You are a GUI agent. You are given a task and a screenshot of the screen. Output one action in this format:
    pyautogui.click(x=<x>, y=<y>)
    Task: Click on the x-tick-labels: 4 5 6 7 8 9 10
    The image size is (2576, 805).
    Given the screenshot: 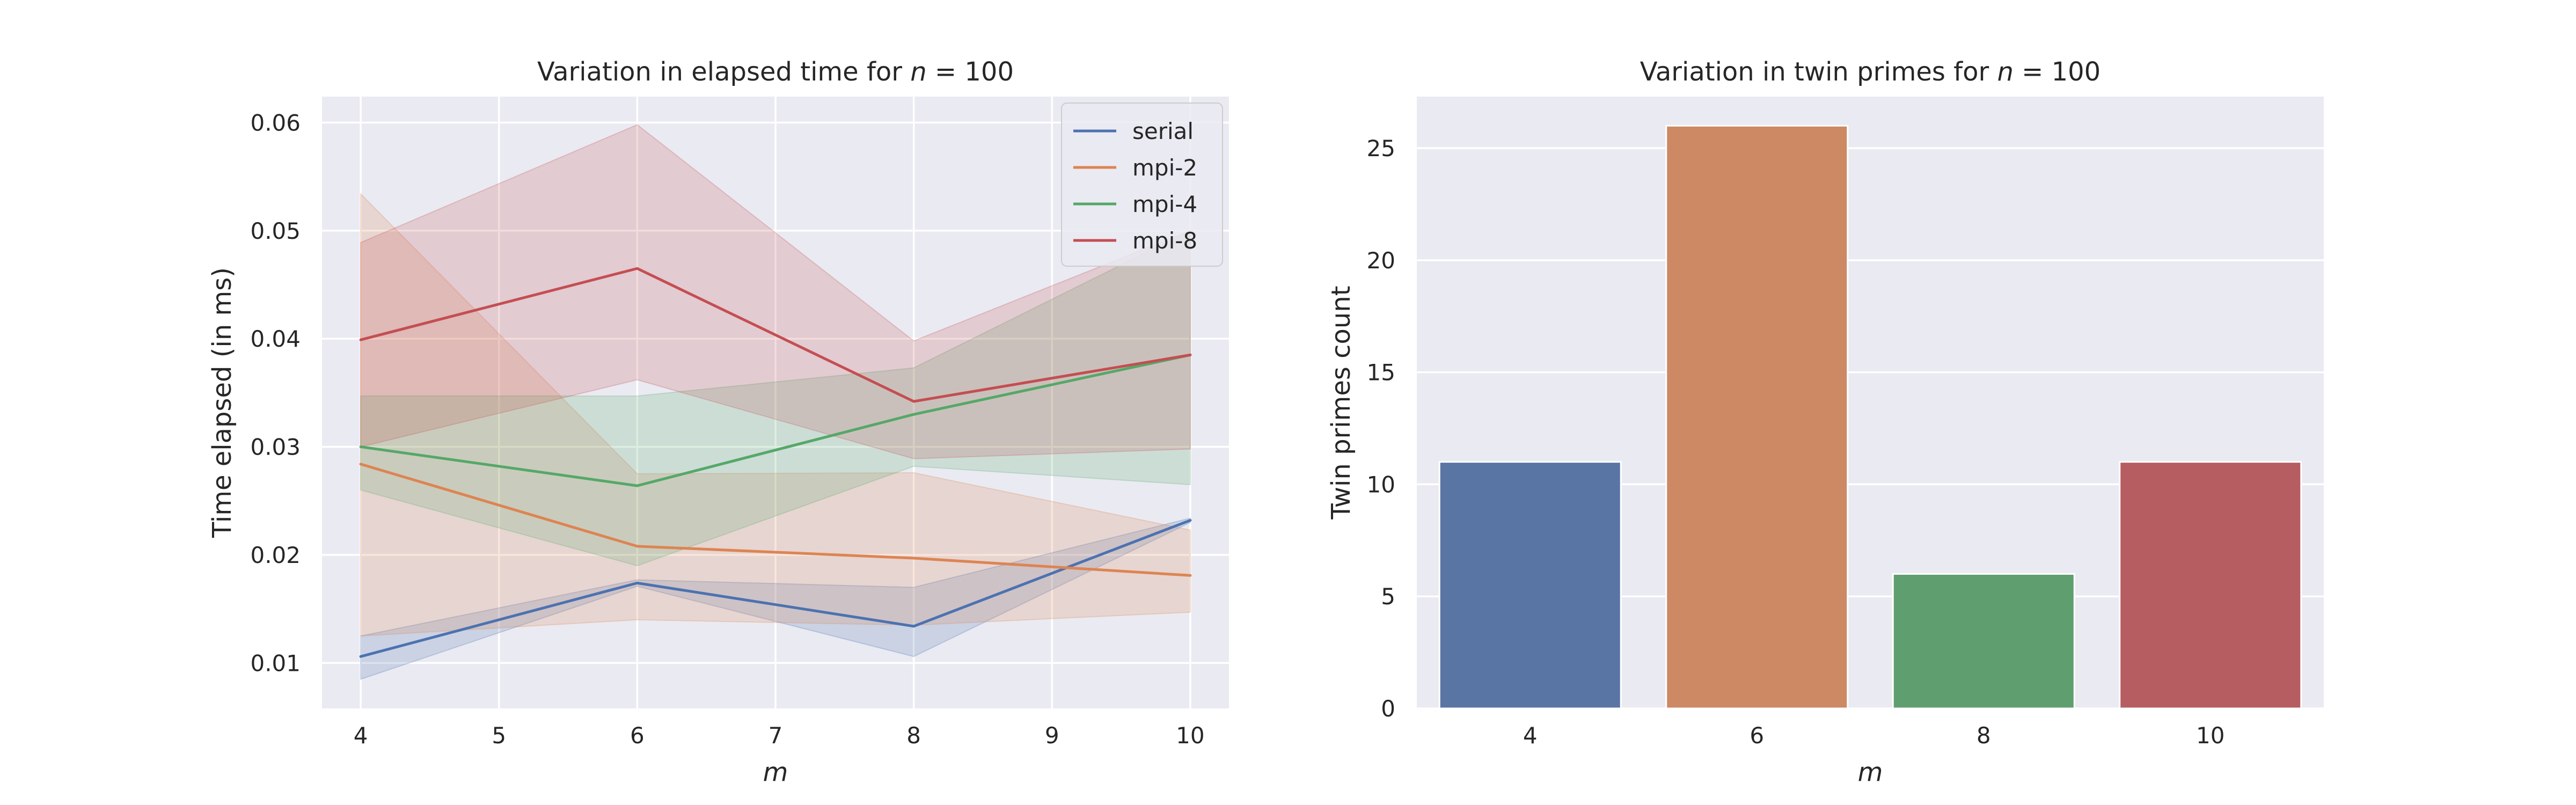 What is the action you would take?
    pyautogui.click(x=779, y=735)
    